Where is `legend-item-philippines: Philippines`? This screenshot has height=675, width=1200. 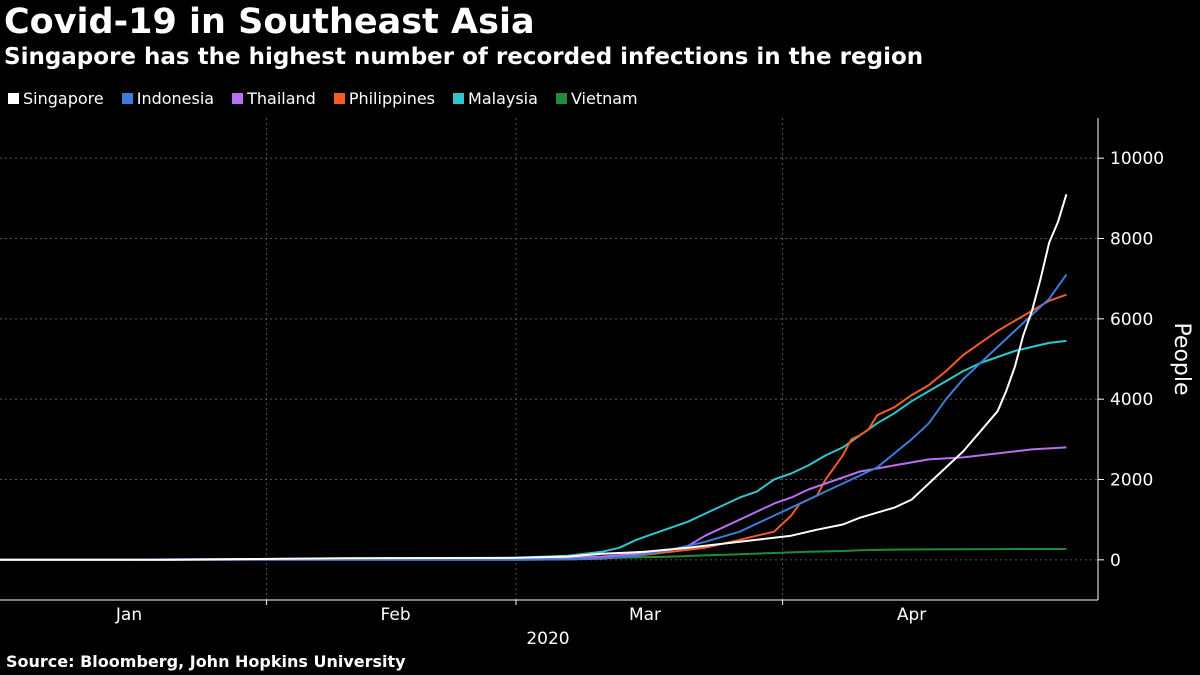 legend-item-philippines: Philippines is located at coordinates (384, 98).